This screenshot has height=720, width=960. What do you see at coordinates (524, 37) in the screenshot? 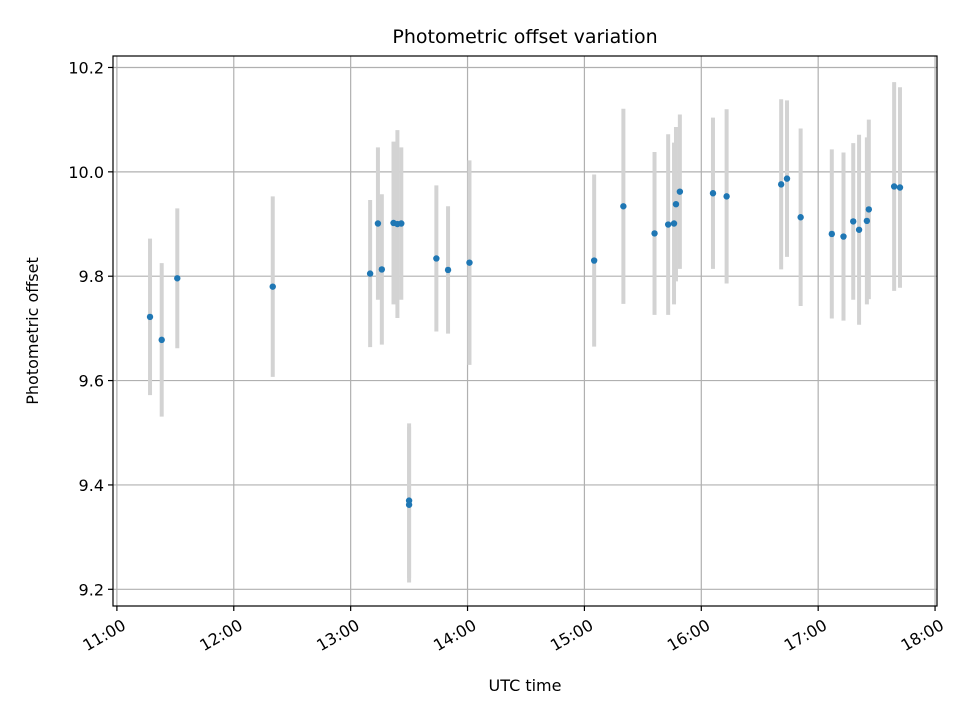
I see `chart-title: Photometric offset variation` at bounding box center [524, 37].